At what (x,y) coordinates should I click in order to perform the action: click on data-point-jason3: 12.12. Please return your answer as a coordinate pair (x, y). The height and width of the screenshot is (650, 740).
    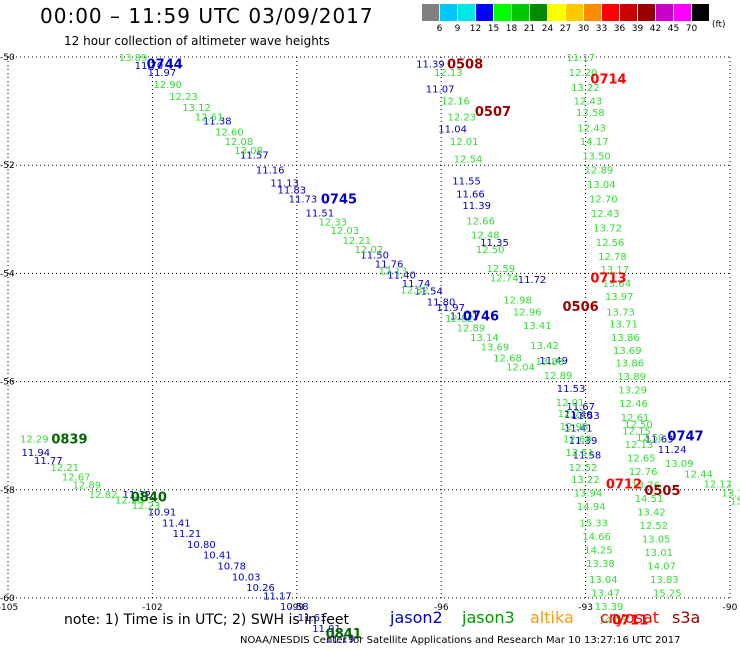
    Looking at the image, I should click on (718, 484).